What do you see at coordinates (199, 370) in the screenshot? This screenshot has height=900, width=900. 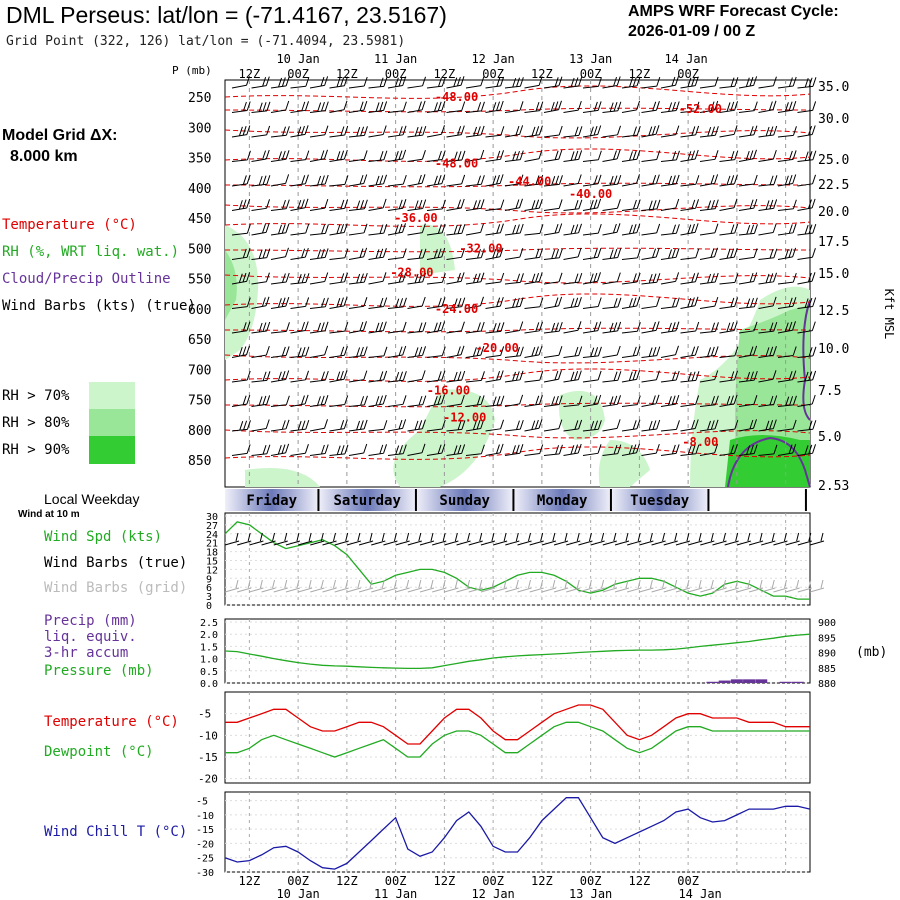 I see `pressure-tick-label: 700` at bounding box center [199, 370].